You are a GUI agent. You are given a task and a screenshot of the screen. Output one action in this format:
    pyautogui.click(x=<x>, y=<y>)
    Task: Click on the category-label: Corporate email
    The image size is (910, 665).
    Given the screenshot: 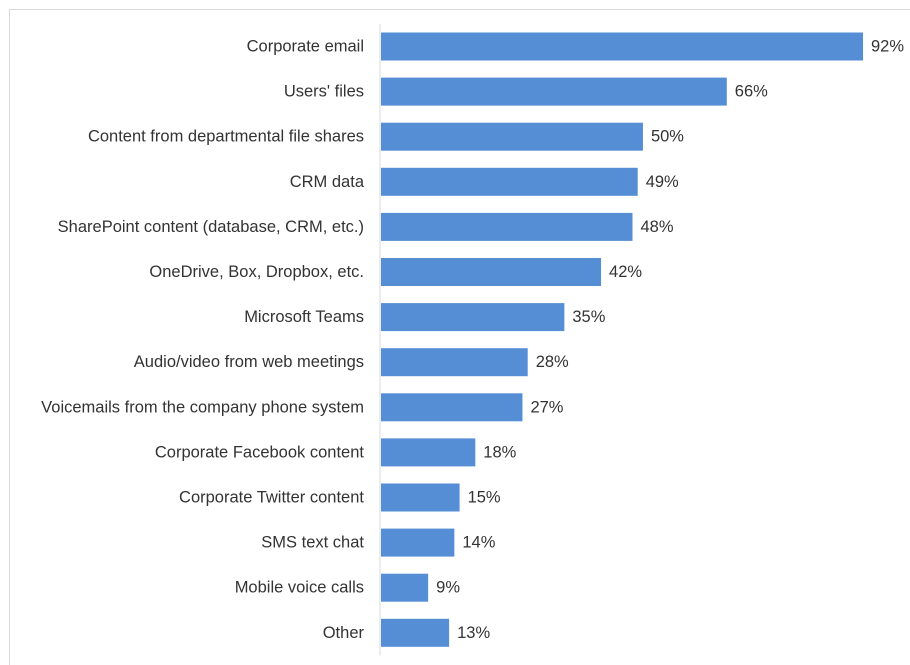 What is the action you would take?
    pyautogui.click(x=305, y=47)
    